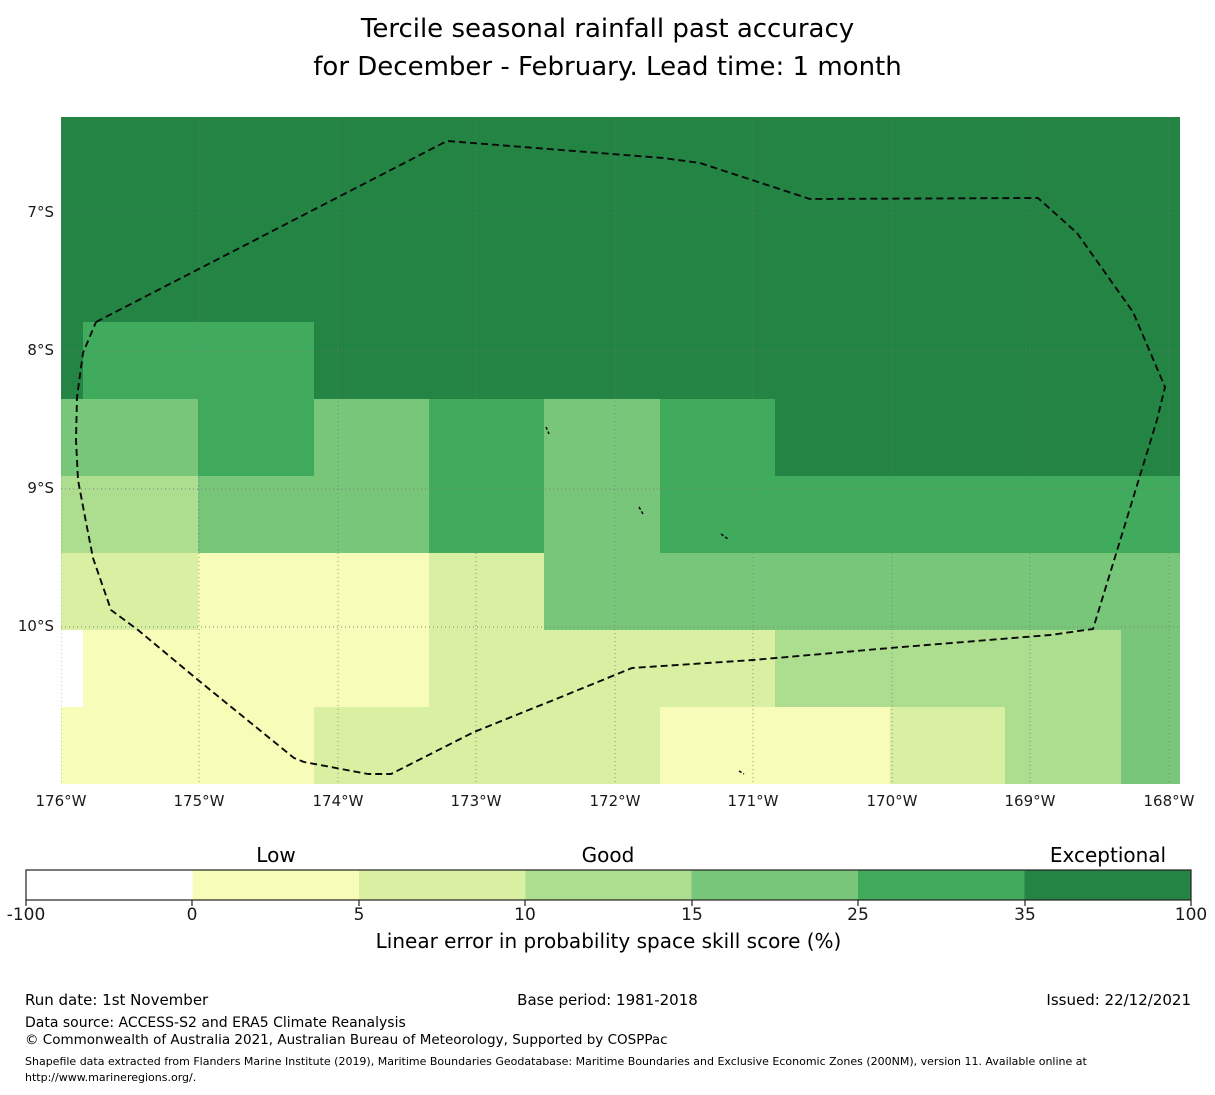 Image resolution: width=1215 pixels, height=1095 pixels. I want to click on longitude-tick-label: 171°W, so click(753, 801).